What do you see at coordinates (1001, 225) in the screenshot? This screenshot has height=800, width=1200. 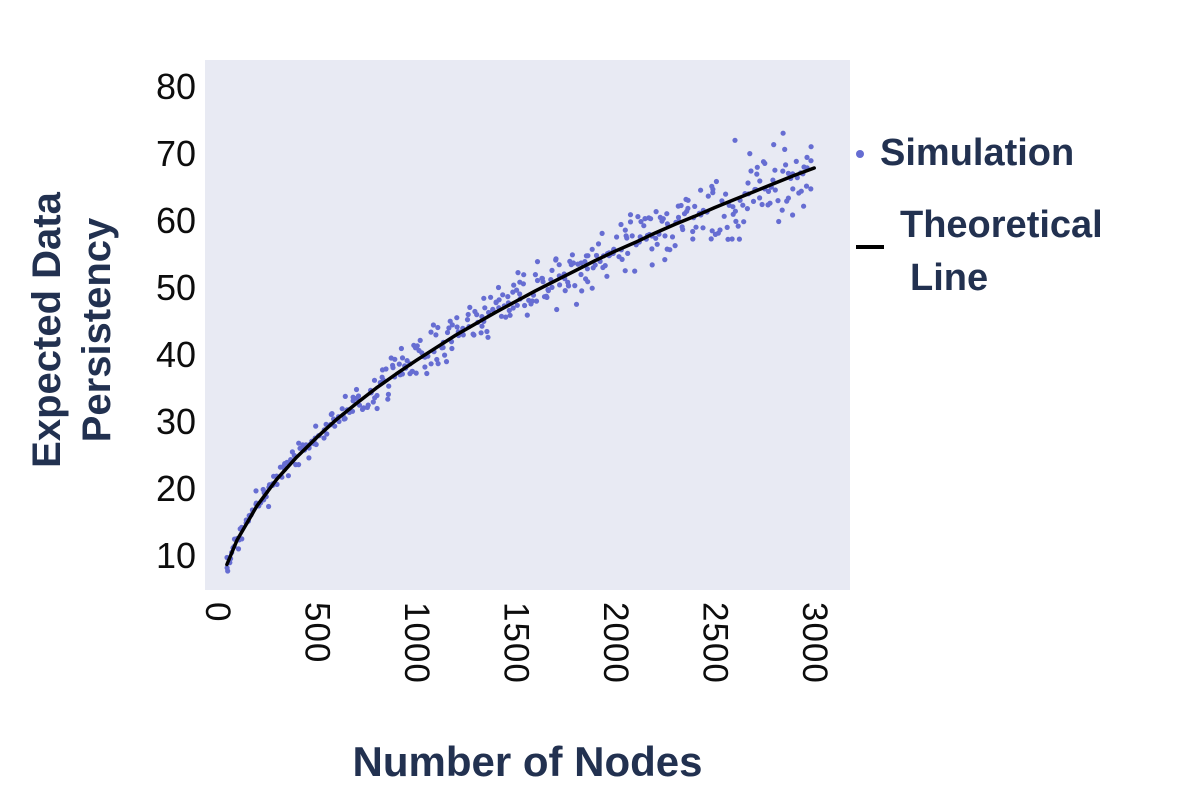 I see `legend-label-theoretical-line1: Theoretical` at bounding box center [1001, 225].